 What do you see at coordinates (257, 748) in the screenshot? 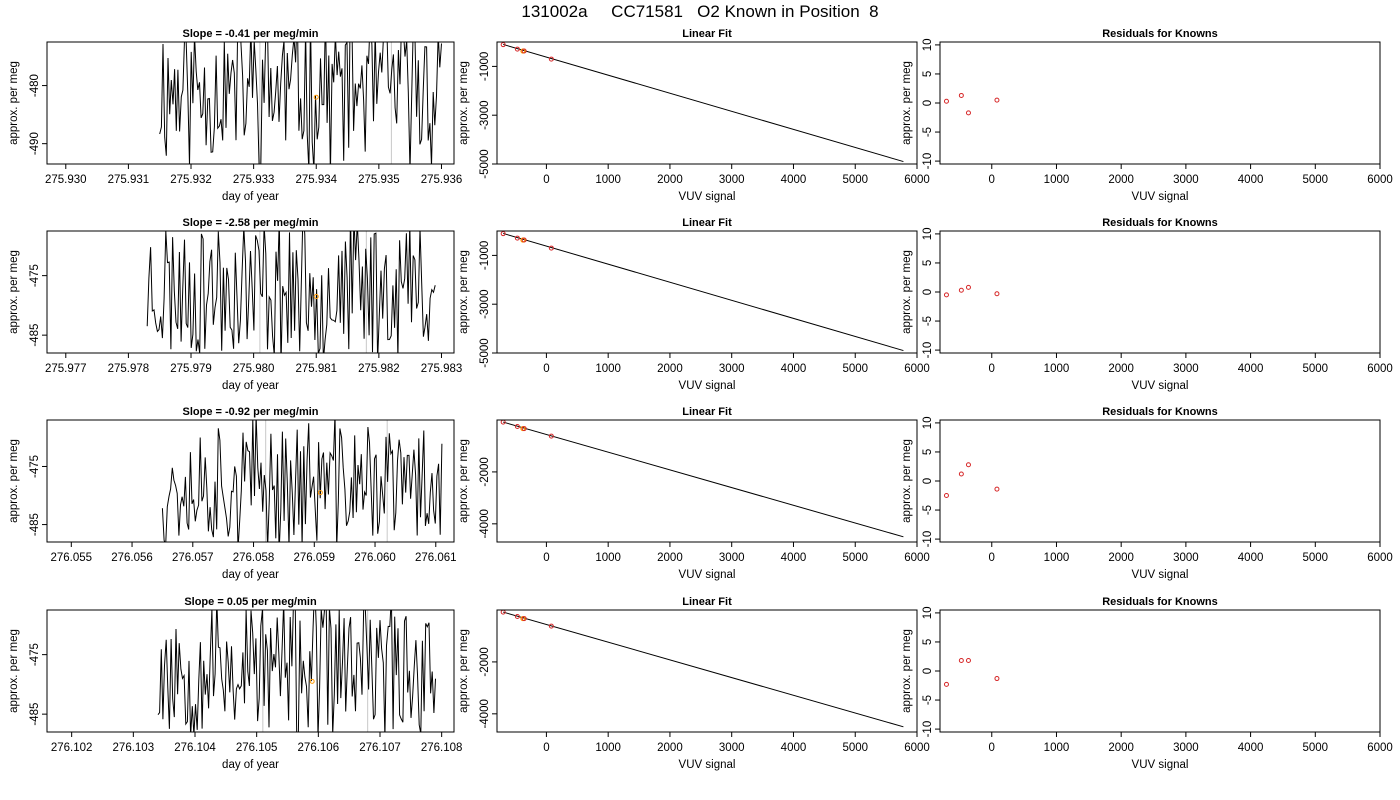
I see `x-tick-label: 276.105` at bounding box center [257, 748].